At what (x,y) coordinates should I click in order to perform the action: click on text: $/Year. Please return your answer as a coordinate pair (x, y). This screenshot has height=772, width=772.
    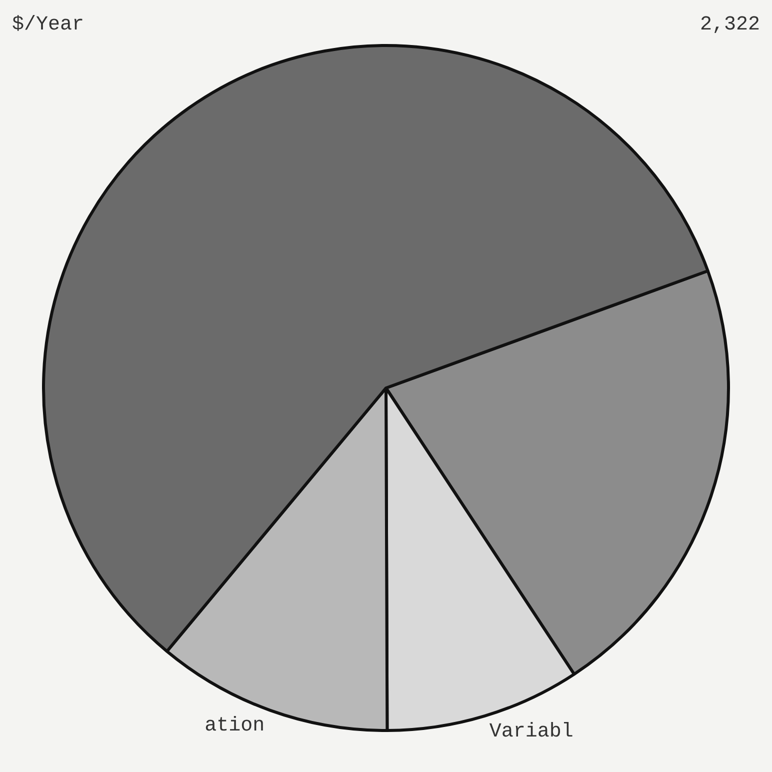
    Looking at the image, I should click on (48, 24).